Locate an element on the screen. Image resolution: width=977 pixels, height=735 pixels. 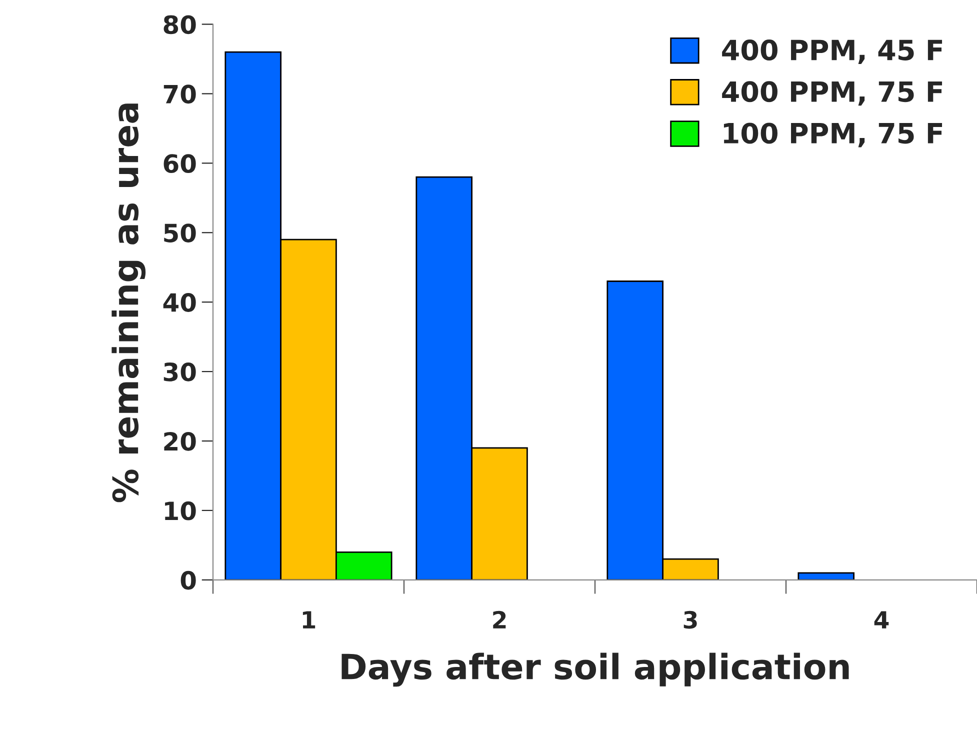
x-tick-label: 3 is located at coordinates (690, 619).